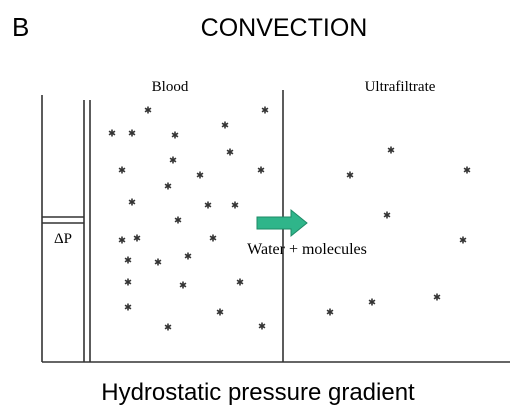 The height and width of the screenshot is (409, 515). What do you see at coordinates (63, 239) in the screenshot?
I see `piston-label: ΔP` at bounding box center [63, 239].